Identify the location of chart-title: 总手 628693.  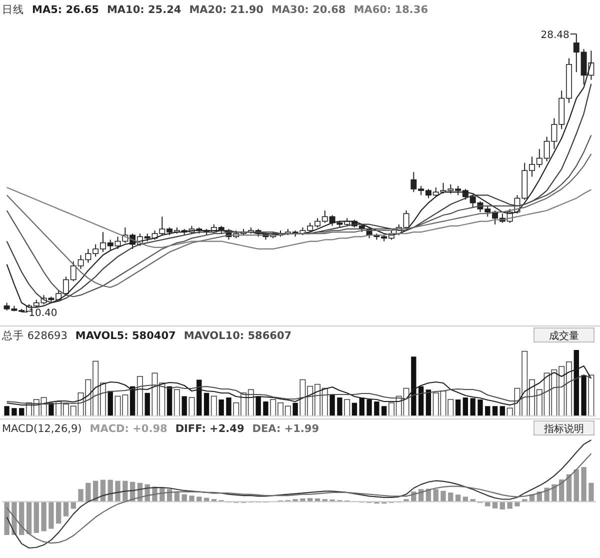
(34, 335).